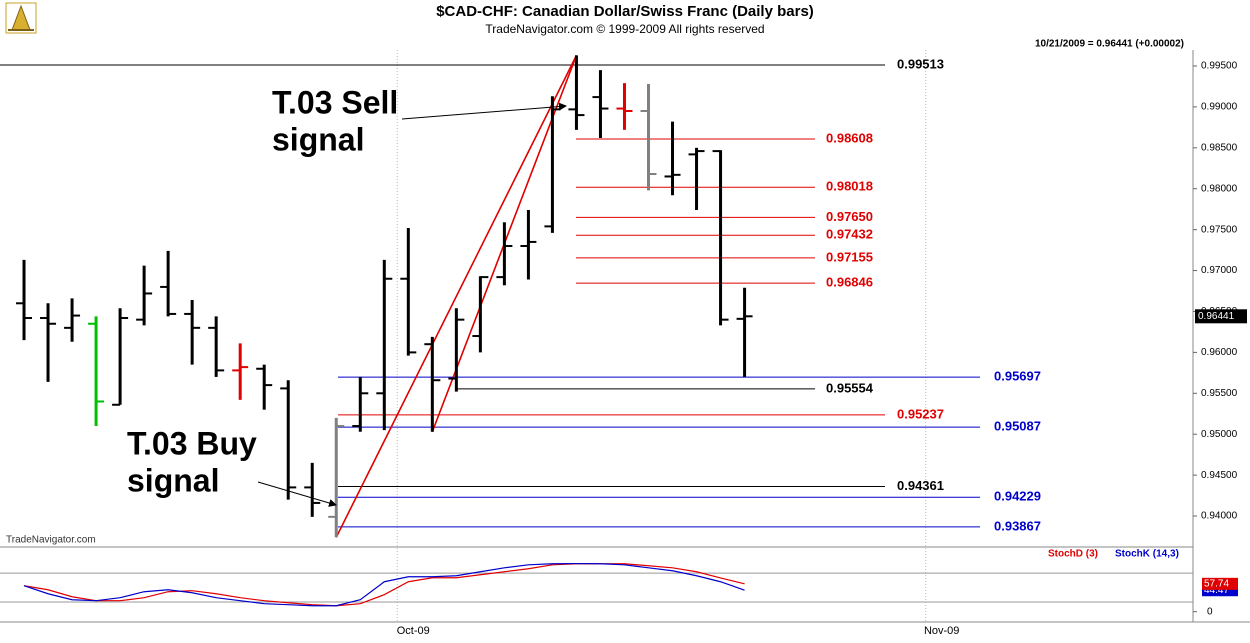 The width and height of the screenshot is (1250, 643). What do you see at coordinates (849, 234) in the screenshot?
I see `level-label: 0.97432` at bounding box center [849, 234].